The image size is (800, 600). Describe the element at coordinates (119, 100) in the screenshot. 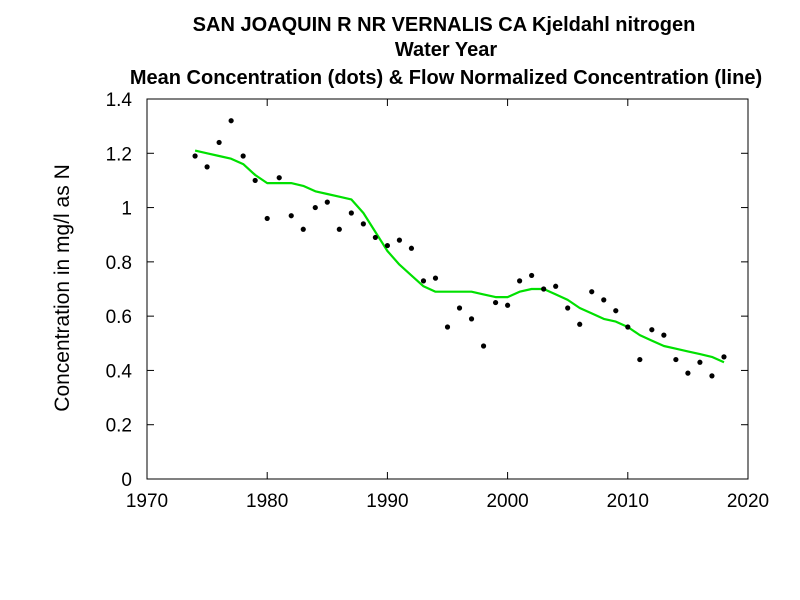

I see `y-tick-label: 1.4` at that location.